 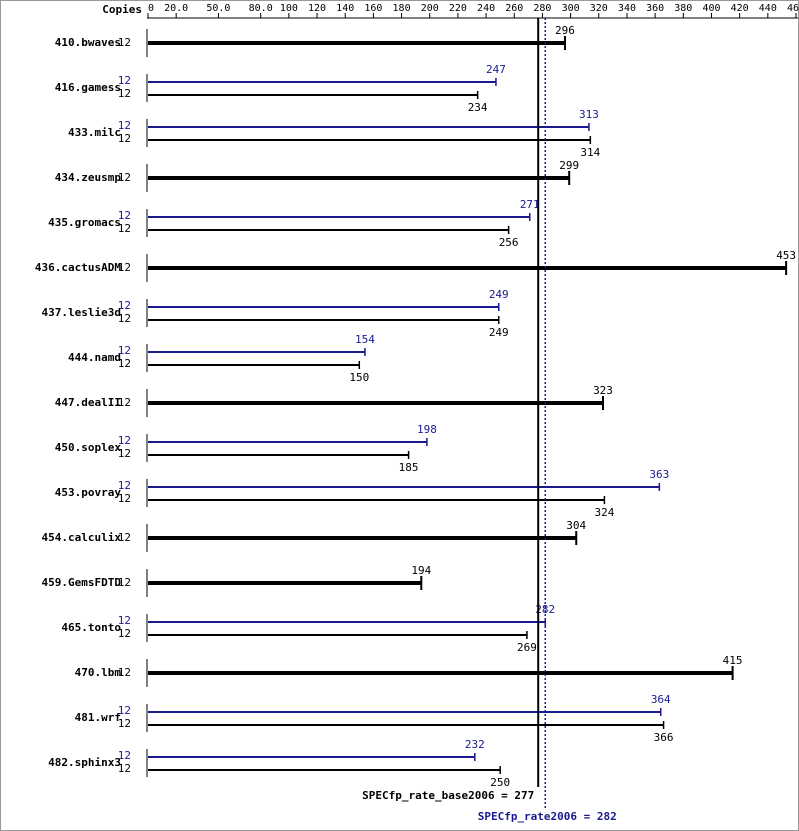 What do you see at coordinates (683, 8) in the screenshot?
I see `x-tick-label: 380` at bounding box center [683, 8].